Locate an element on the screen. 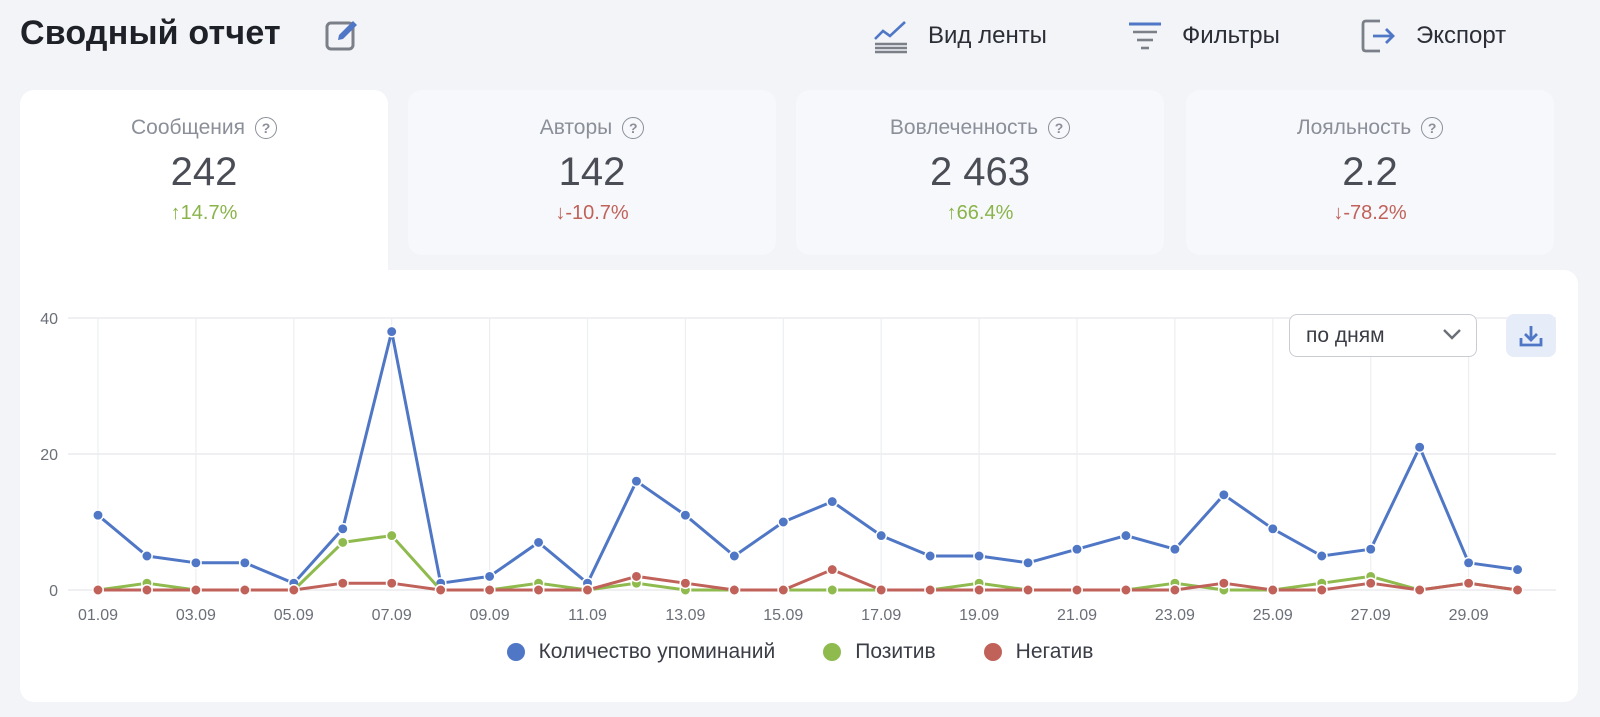 This screenshot has width=1600, height=717. x-tick-label: 11.09 is located at coordinates (587, 615).